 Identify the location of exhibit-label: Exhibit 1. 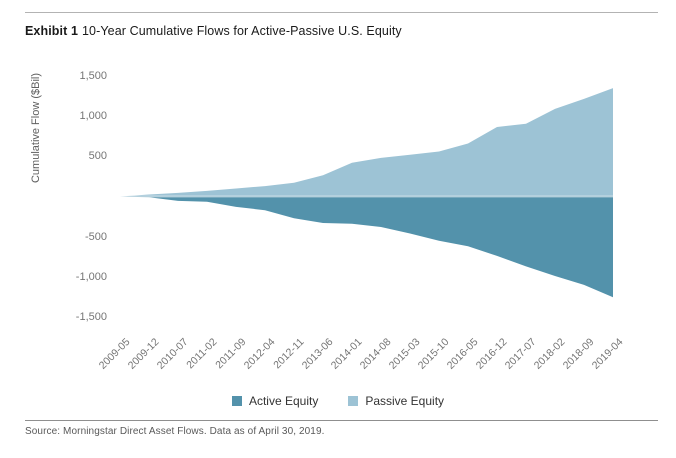
(51, 31).